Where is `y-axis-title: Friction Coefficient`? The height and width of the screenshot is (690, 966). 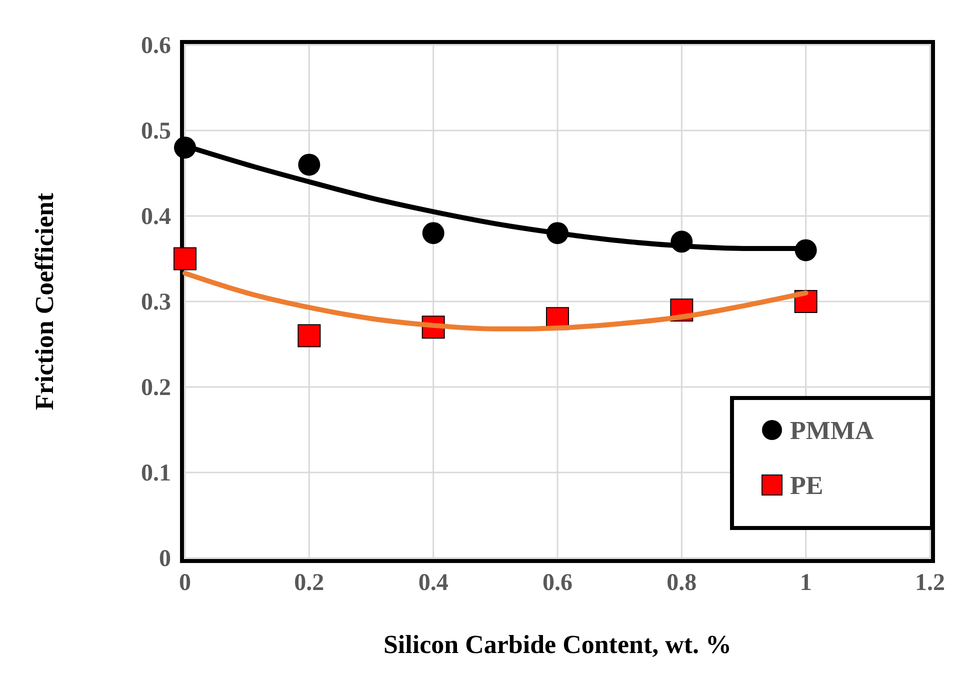 y-axis-title: Friction Coefficient is located at coordinates (44, 301).